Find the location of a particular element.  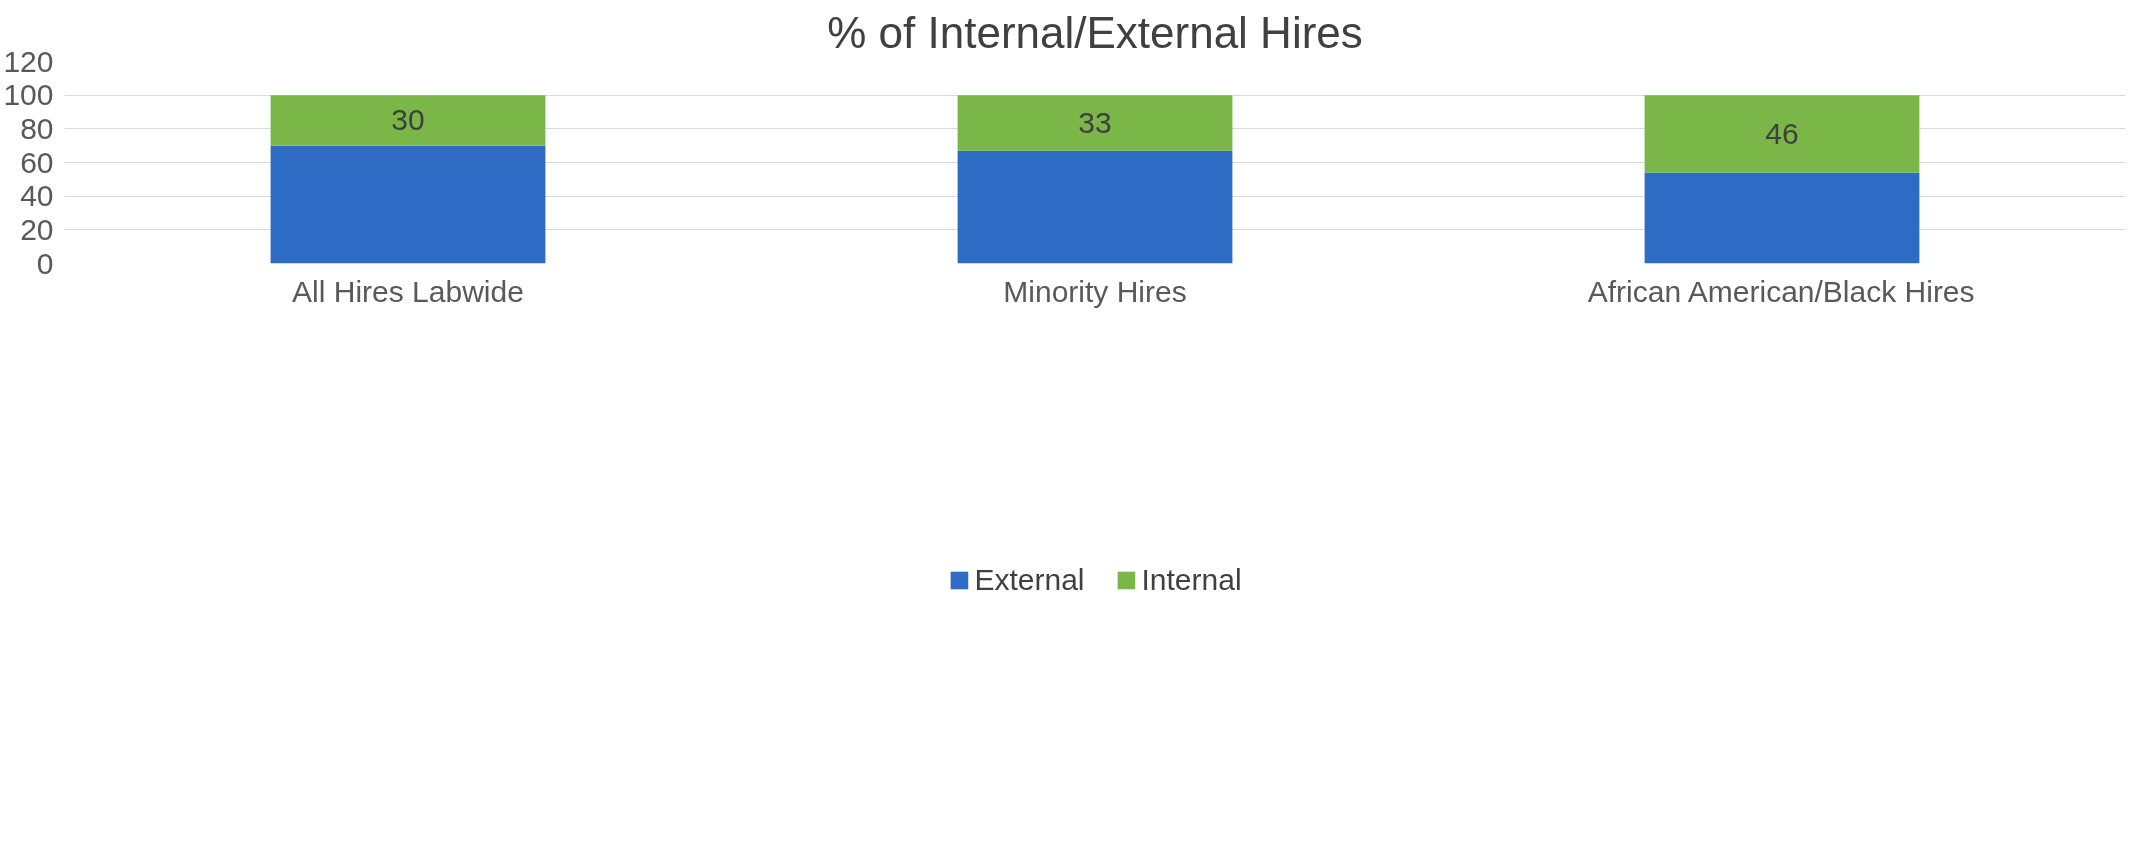

legend-label: Internal is located at coordinates (1191, 580).